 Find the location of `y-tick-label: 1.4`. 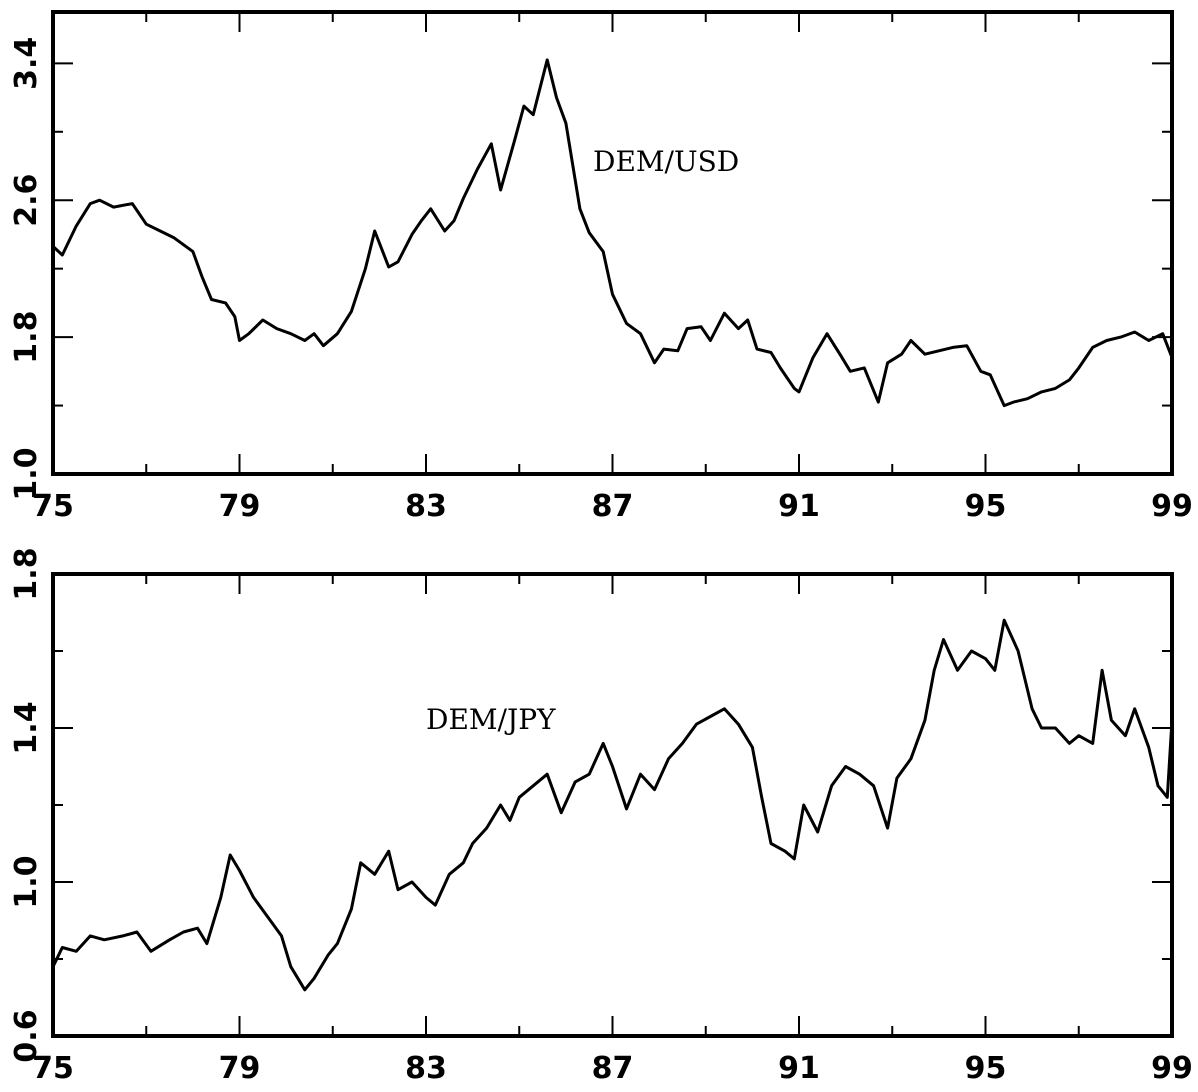

y-tick-label: 1.4 is located at coordinates (26, 727).